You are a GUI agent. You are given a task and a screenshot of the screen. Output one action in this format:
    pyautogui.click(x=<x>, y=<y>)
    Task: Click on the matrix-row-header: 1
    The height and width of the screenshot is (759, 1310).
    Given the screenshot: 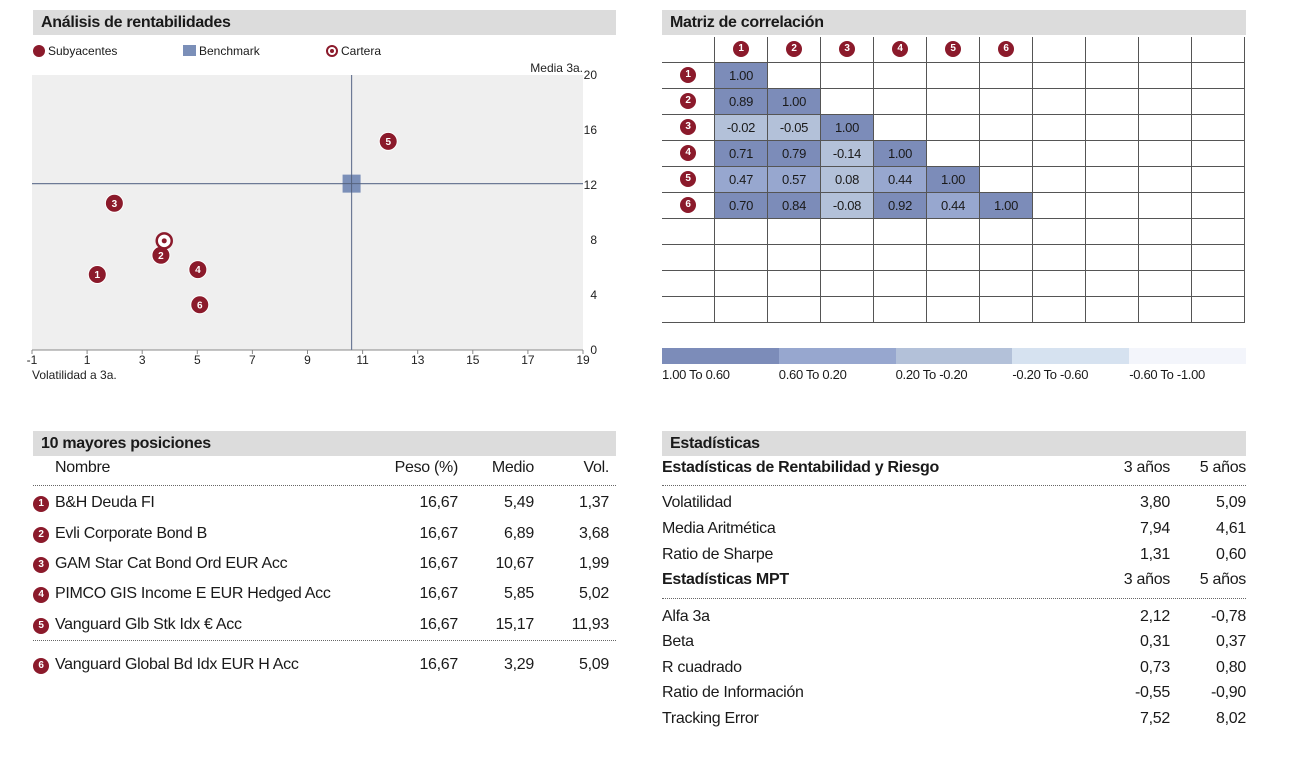 What is the action you would take?
    pyautogui.click(x=688, y=76)
    